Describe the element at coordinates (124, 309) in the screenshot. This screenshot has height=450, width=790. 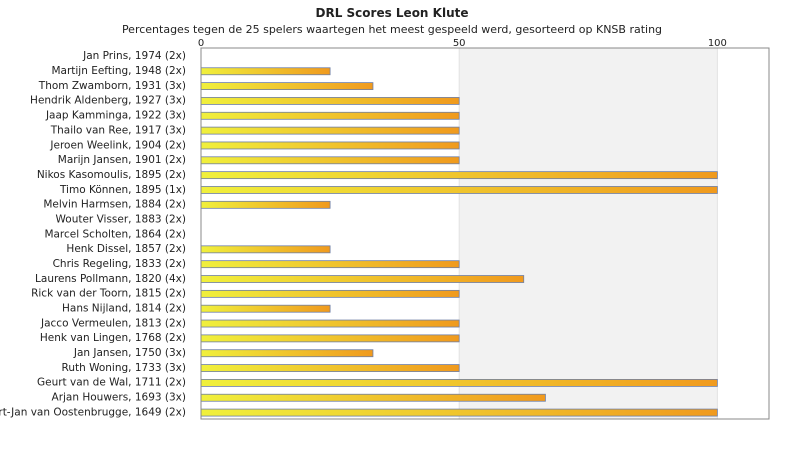
I see `category-label: Hans Nijland, 1814 (2x)` at that location.